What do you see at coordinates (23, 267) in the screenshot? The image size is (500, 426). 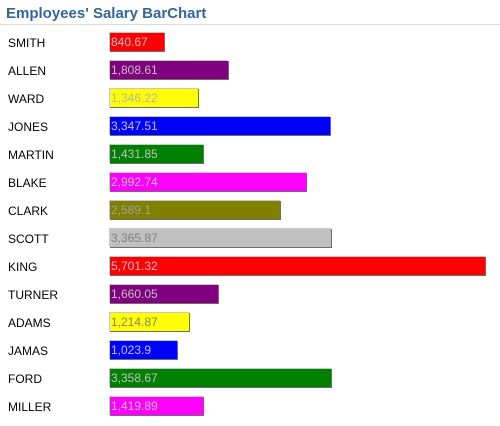 I see `employee-name-label: KING` at bounding box center [23, 267].